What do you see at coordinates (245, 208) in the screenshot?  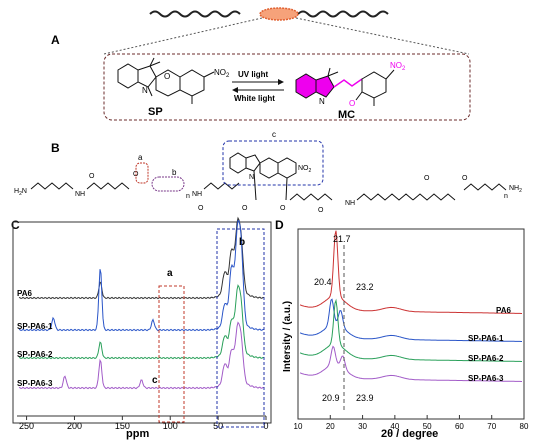 I see `o-mid-2: O` at bounding box center [245, 208].